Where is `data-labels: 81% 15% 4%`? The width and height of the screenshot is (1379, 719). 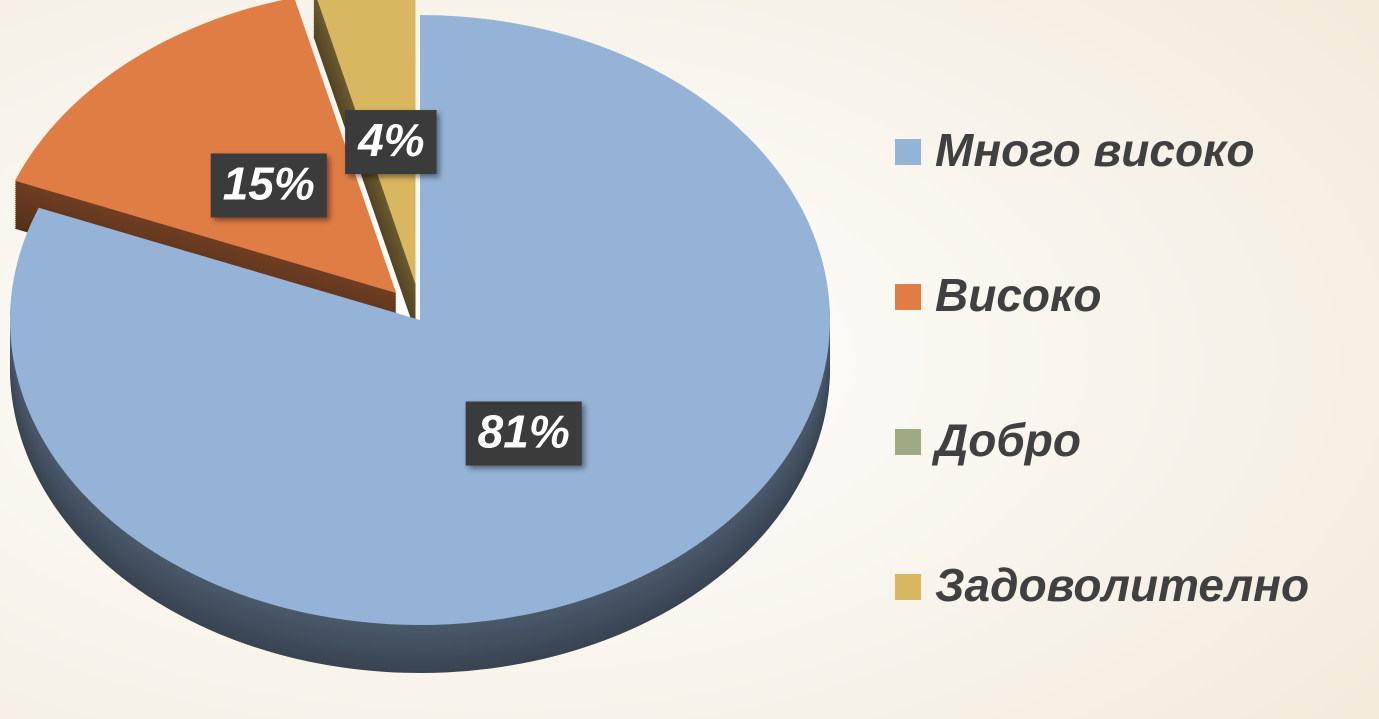
data-labels: 81% 15% 4% is located at coordinates (396, 288).